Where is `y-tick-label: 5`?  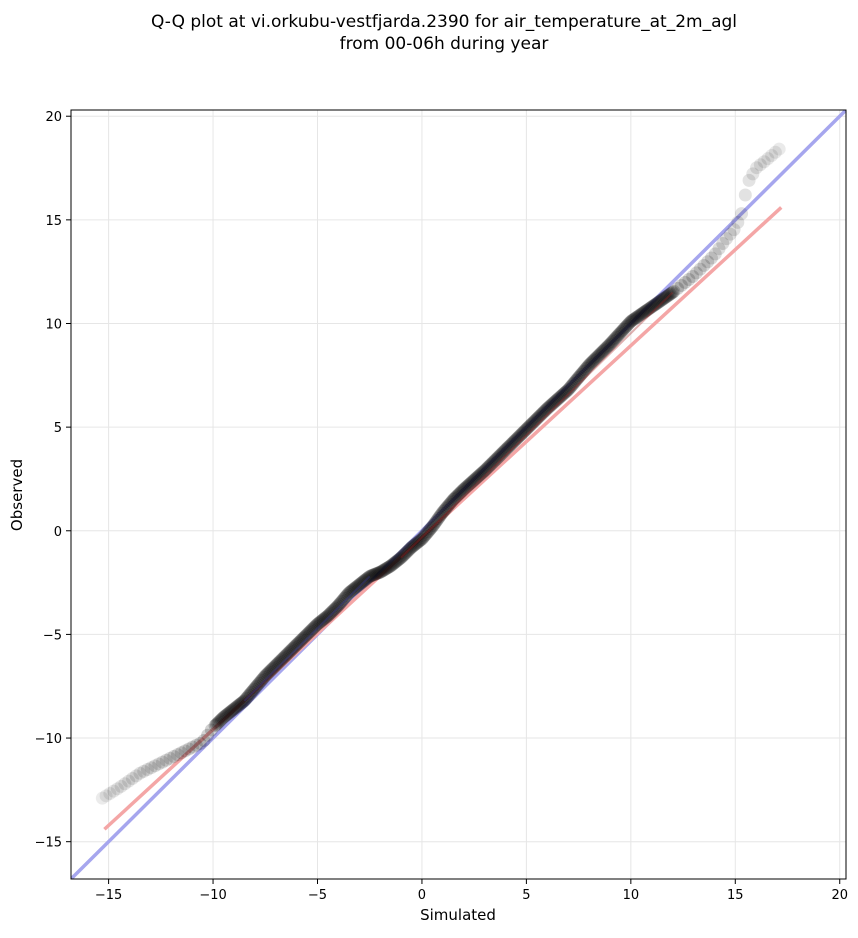
y-tick-label: 5 is located at coordinates (58, 428).